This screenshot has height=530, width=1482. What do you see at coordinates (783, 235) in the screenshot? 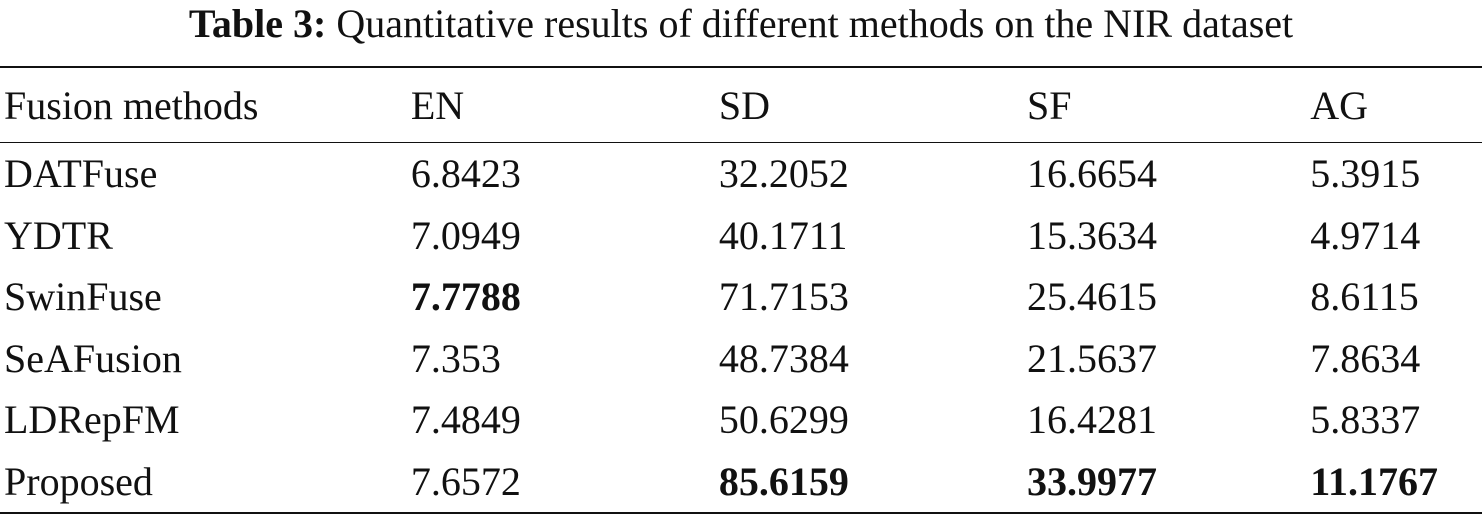
I see `sd-cell: 40.1711` at bounding box center [783, 235].